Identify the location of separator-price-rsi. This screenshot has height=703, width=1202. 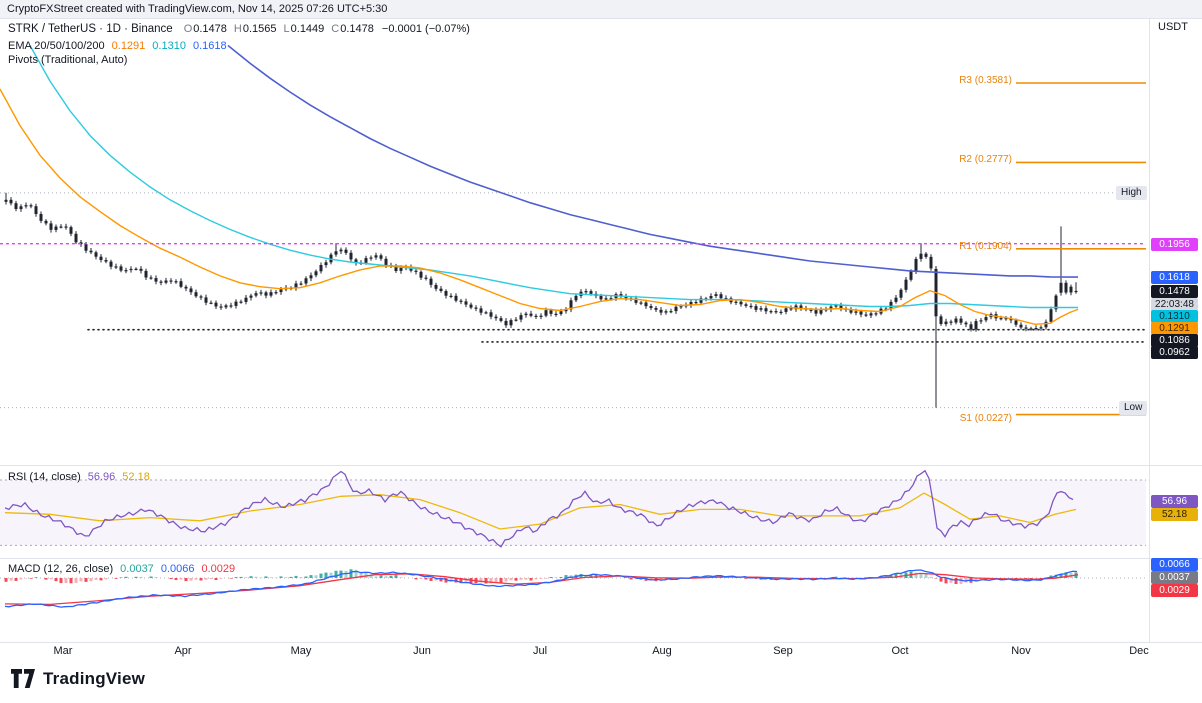
(601, 465).